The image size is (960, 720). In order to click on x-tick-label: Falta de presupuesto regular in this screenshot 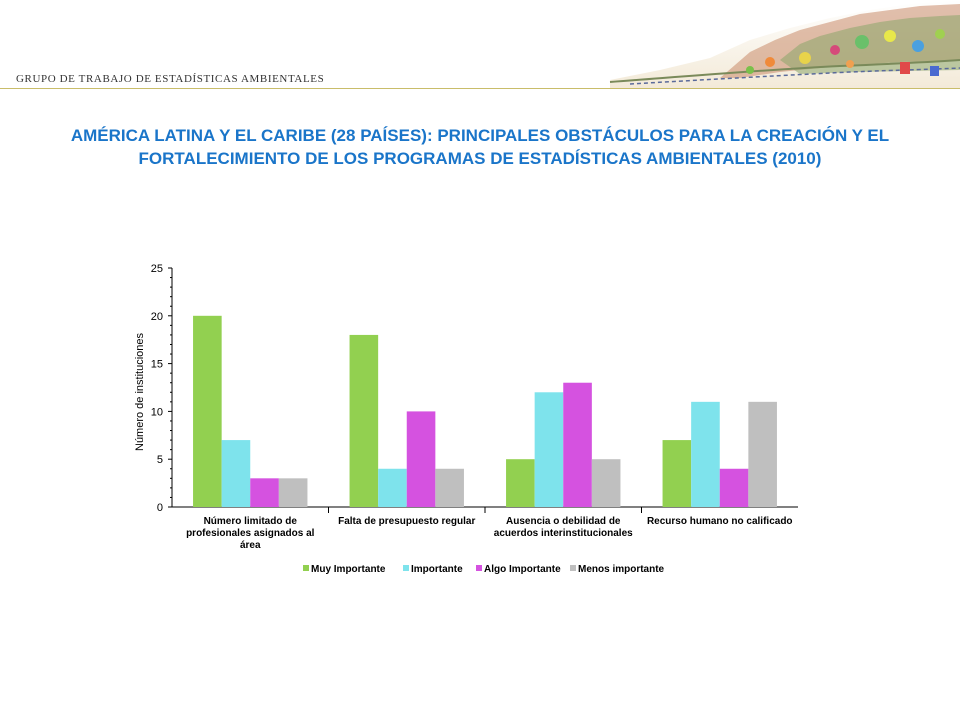, I will do `click(406, 521)`.